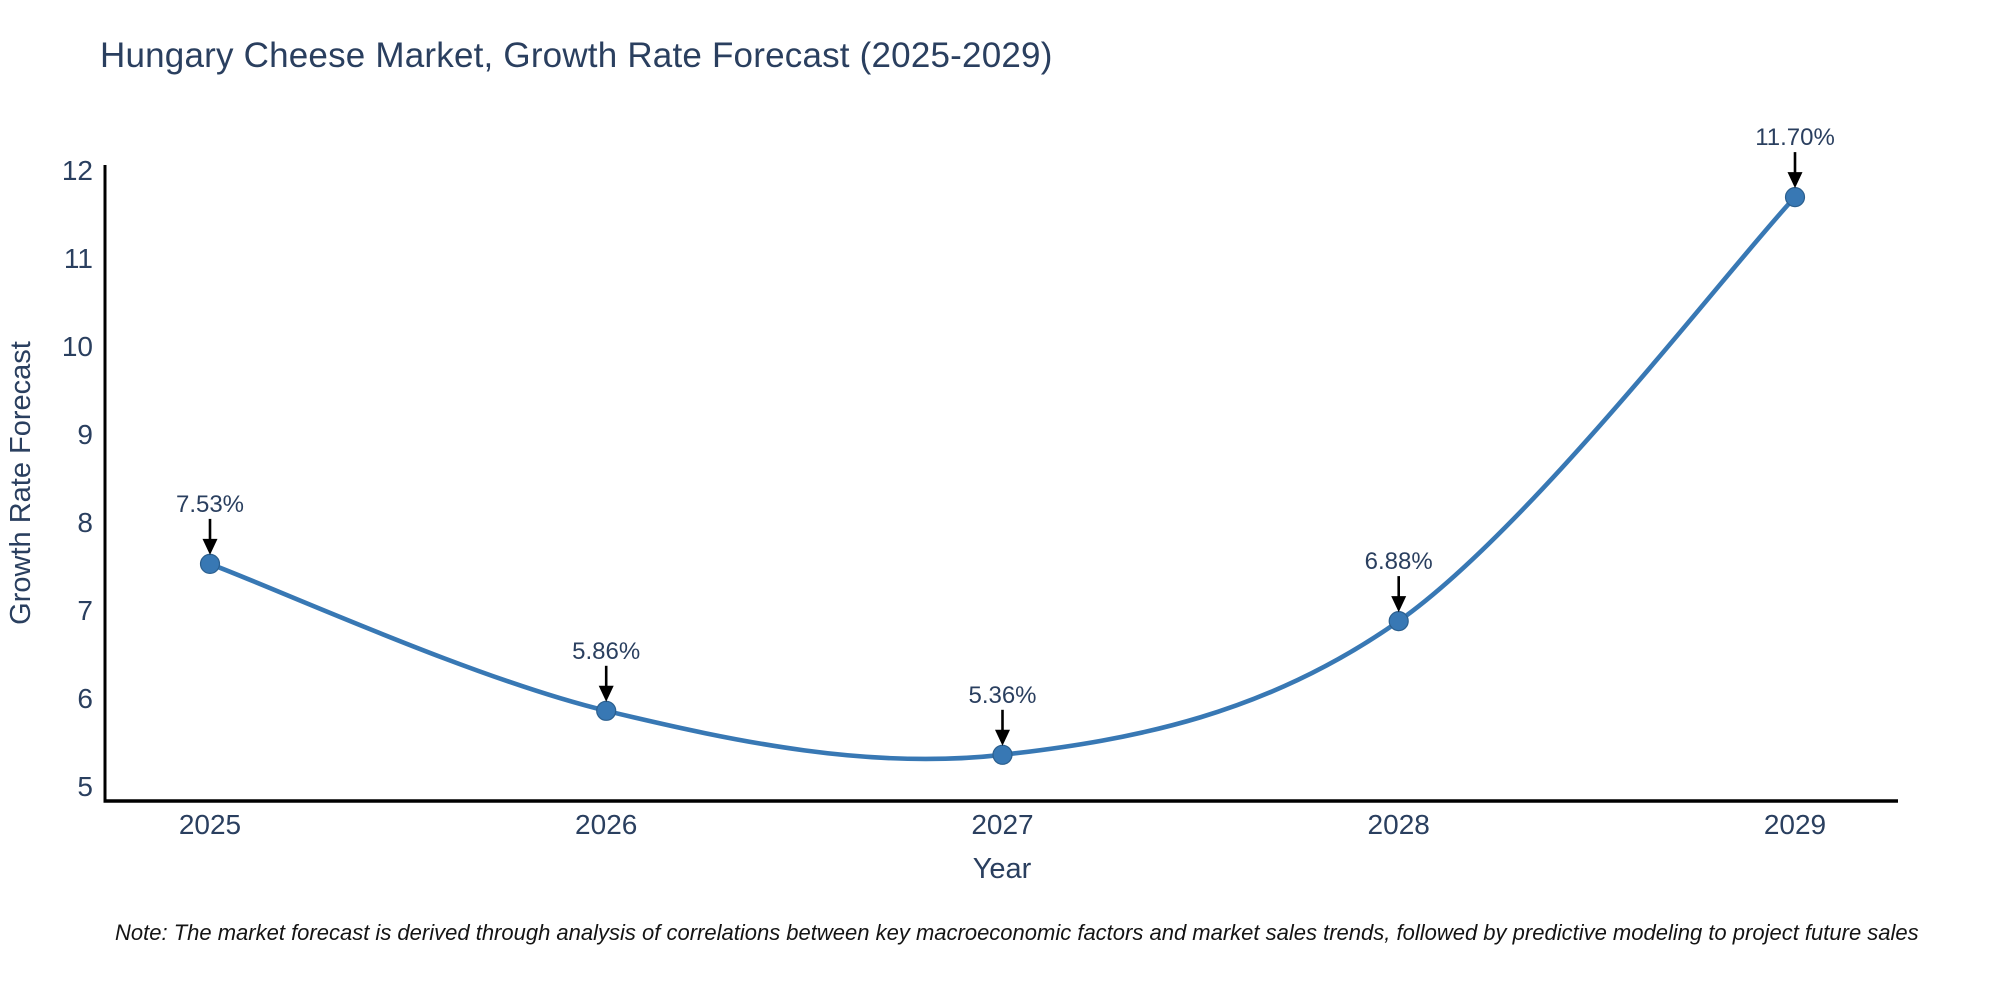  I want to click on y-axis-title: Growth Rate Forecast, so click(21, 483).